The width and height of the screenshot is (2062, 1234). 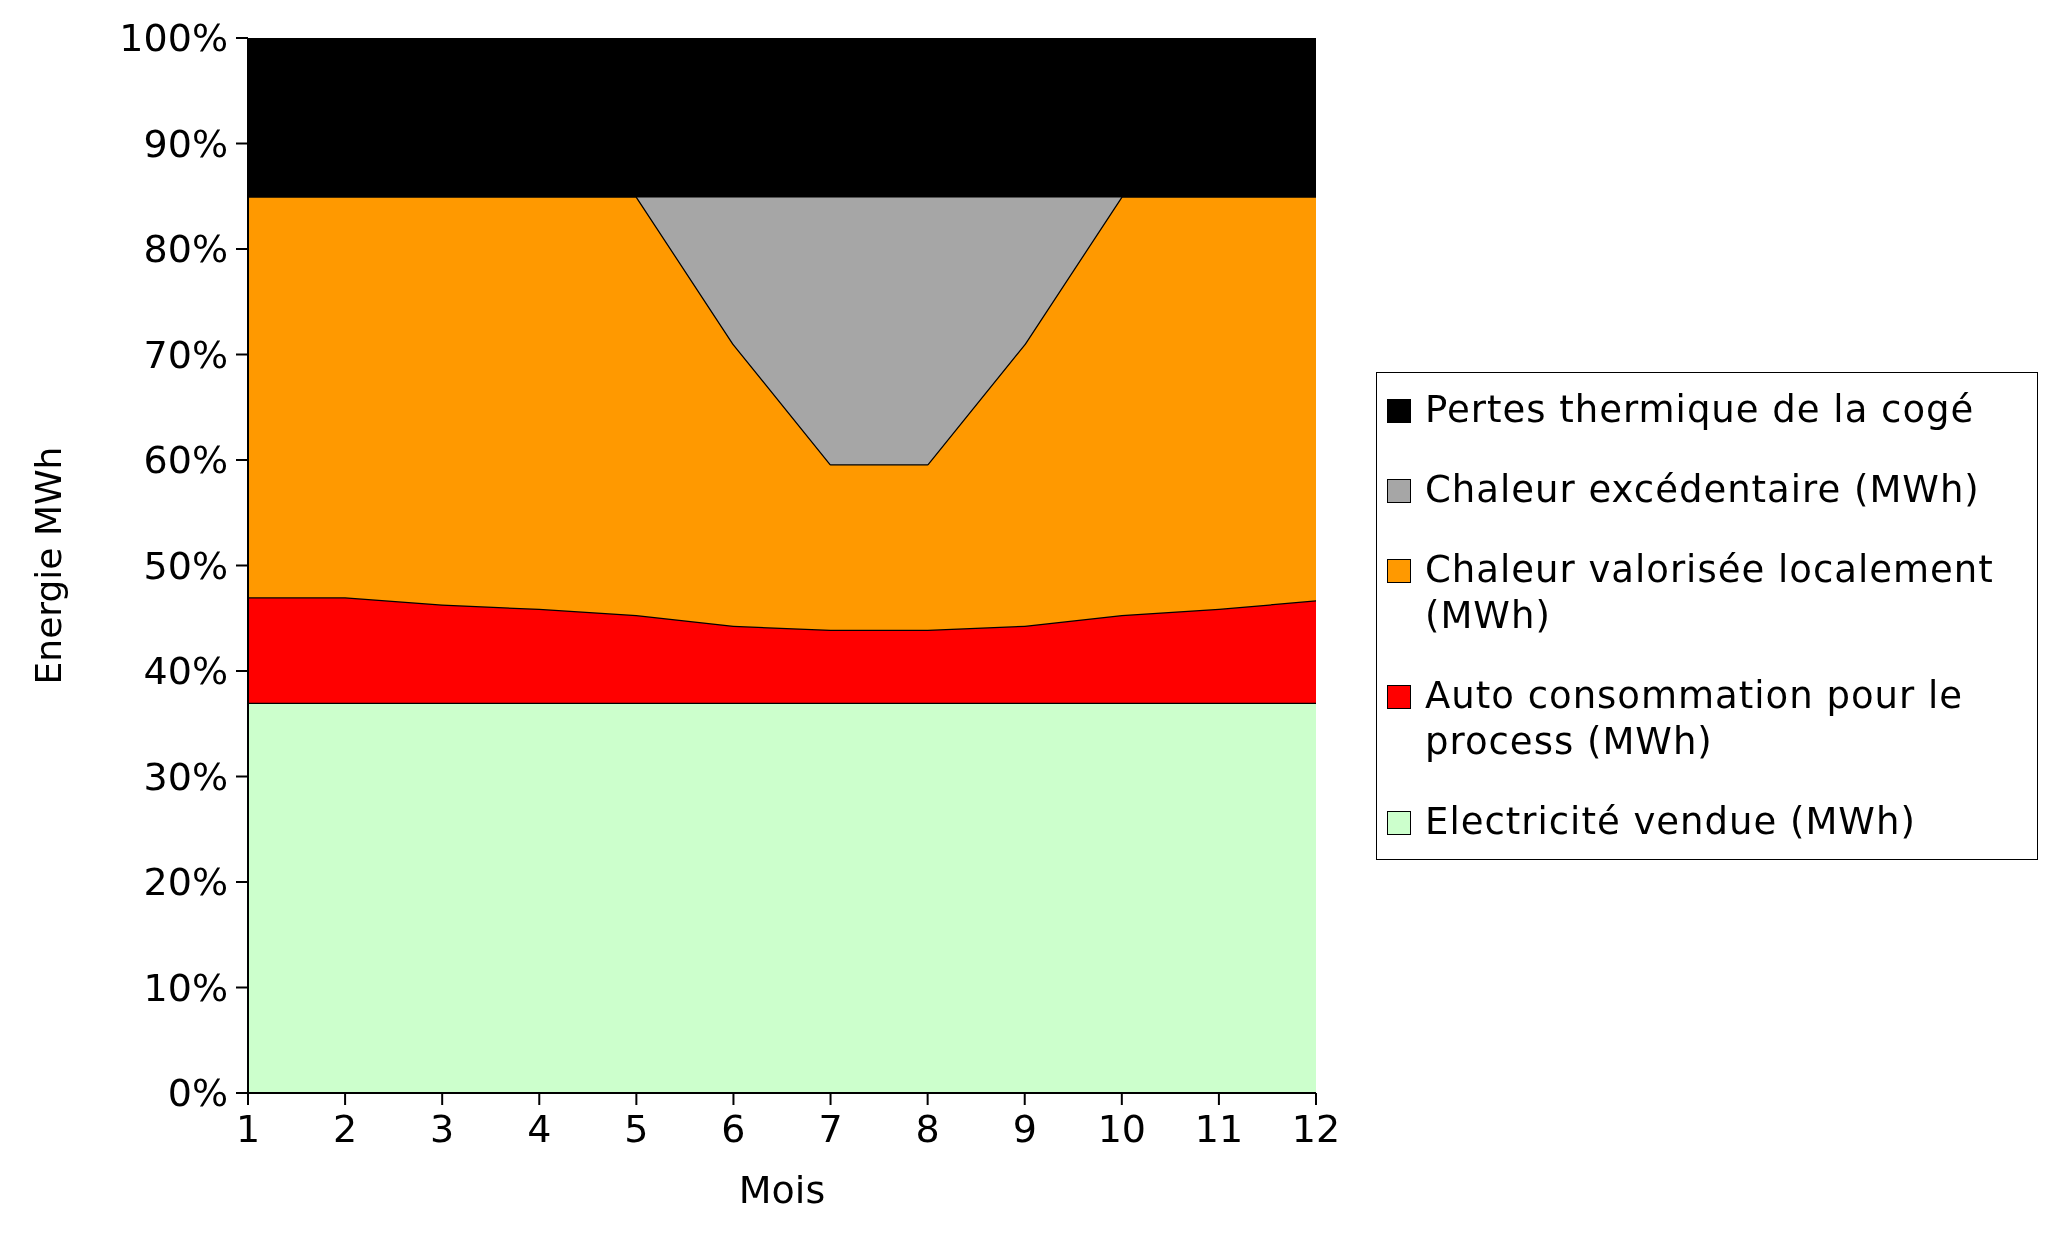 I want to click on x-tick-label: 4, so click(x=539, y=1128).